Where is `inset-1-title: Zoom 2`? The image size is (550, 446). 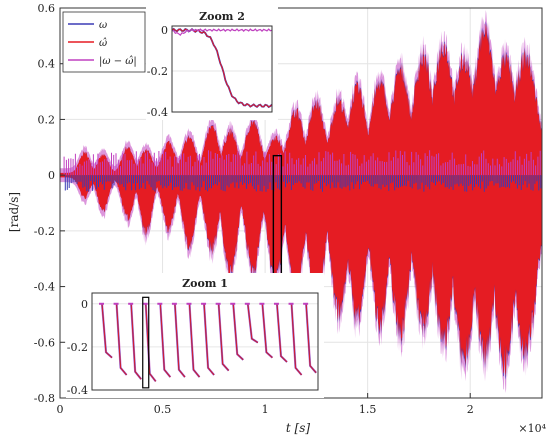 inset-1-title: Zoom 2 is located at coordinates (222, 16).